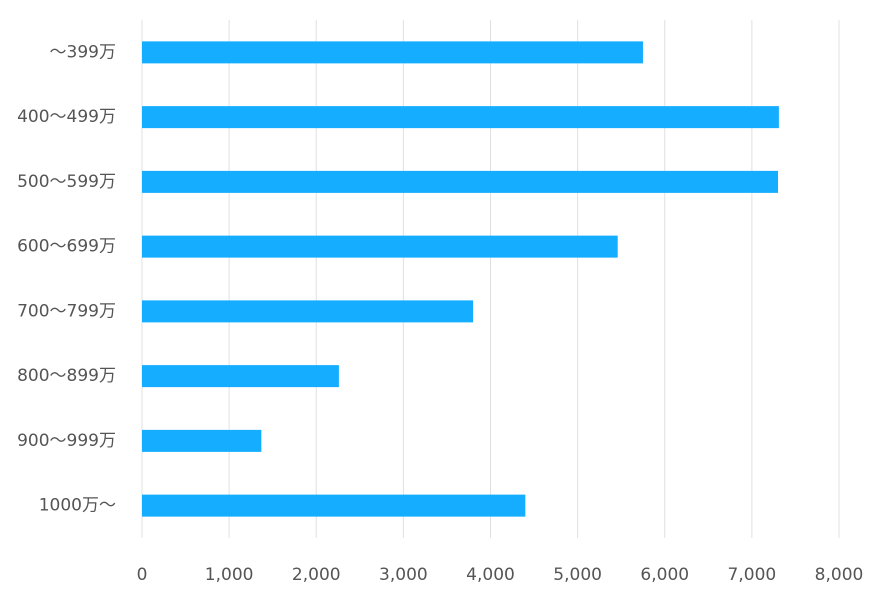 This screenshot has height=600, width=880. Describe the element at coordinates (142, 575) in the screenshot. I see `x-tick-label: 0` at that location.